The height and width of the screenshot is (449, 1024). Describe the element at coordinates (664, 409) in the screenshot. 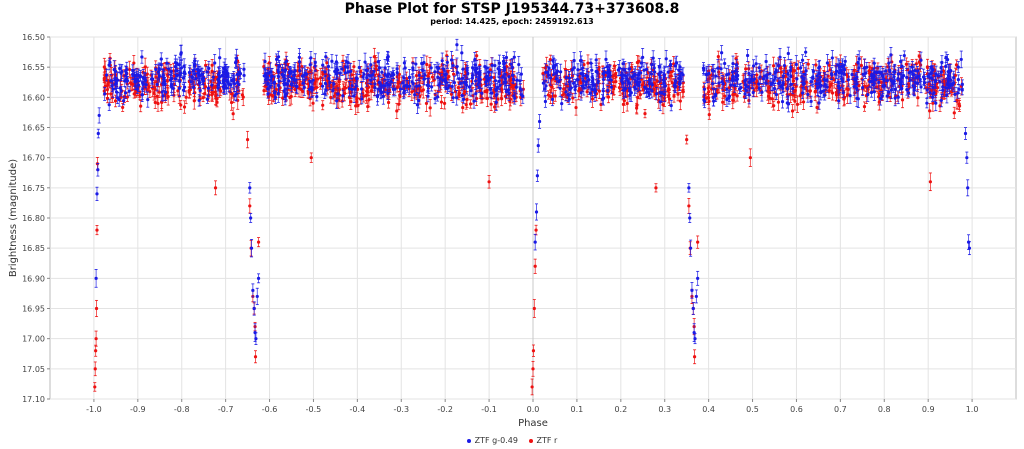

I see `x-tick-label: 0.3` at that location.